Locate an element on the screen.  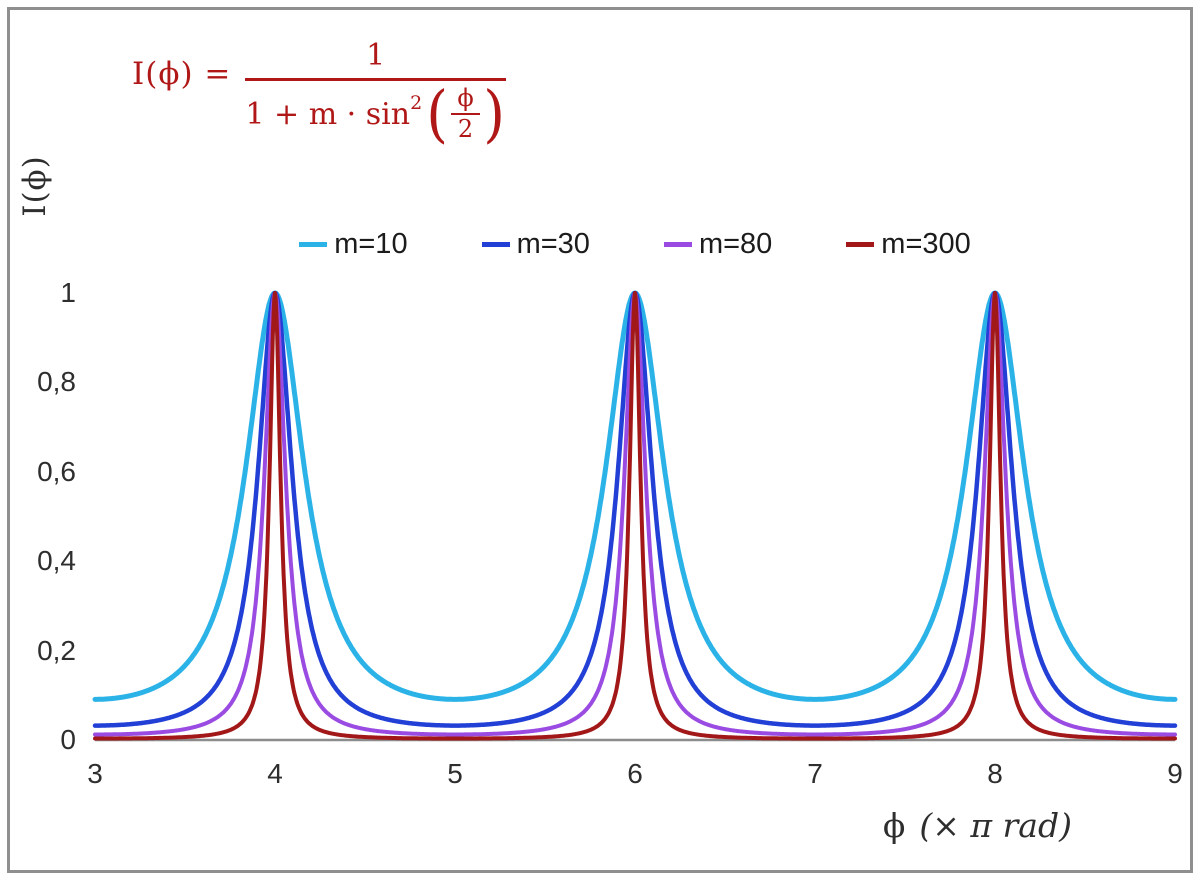
y-axis-title: I(ϕ) is located at coordinates (35, 186).